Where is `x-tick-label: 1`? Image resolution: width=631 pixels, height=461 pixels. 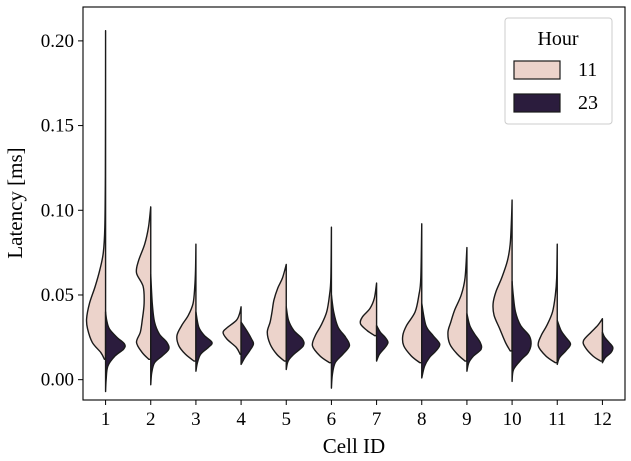
x-tick-label: 1 is located at coordinates (106, 419).